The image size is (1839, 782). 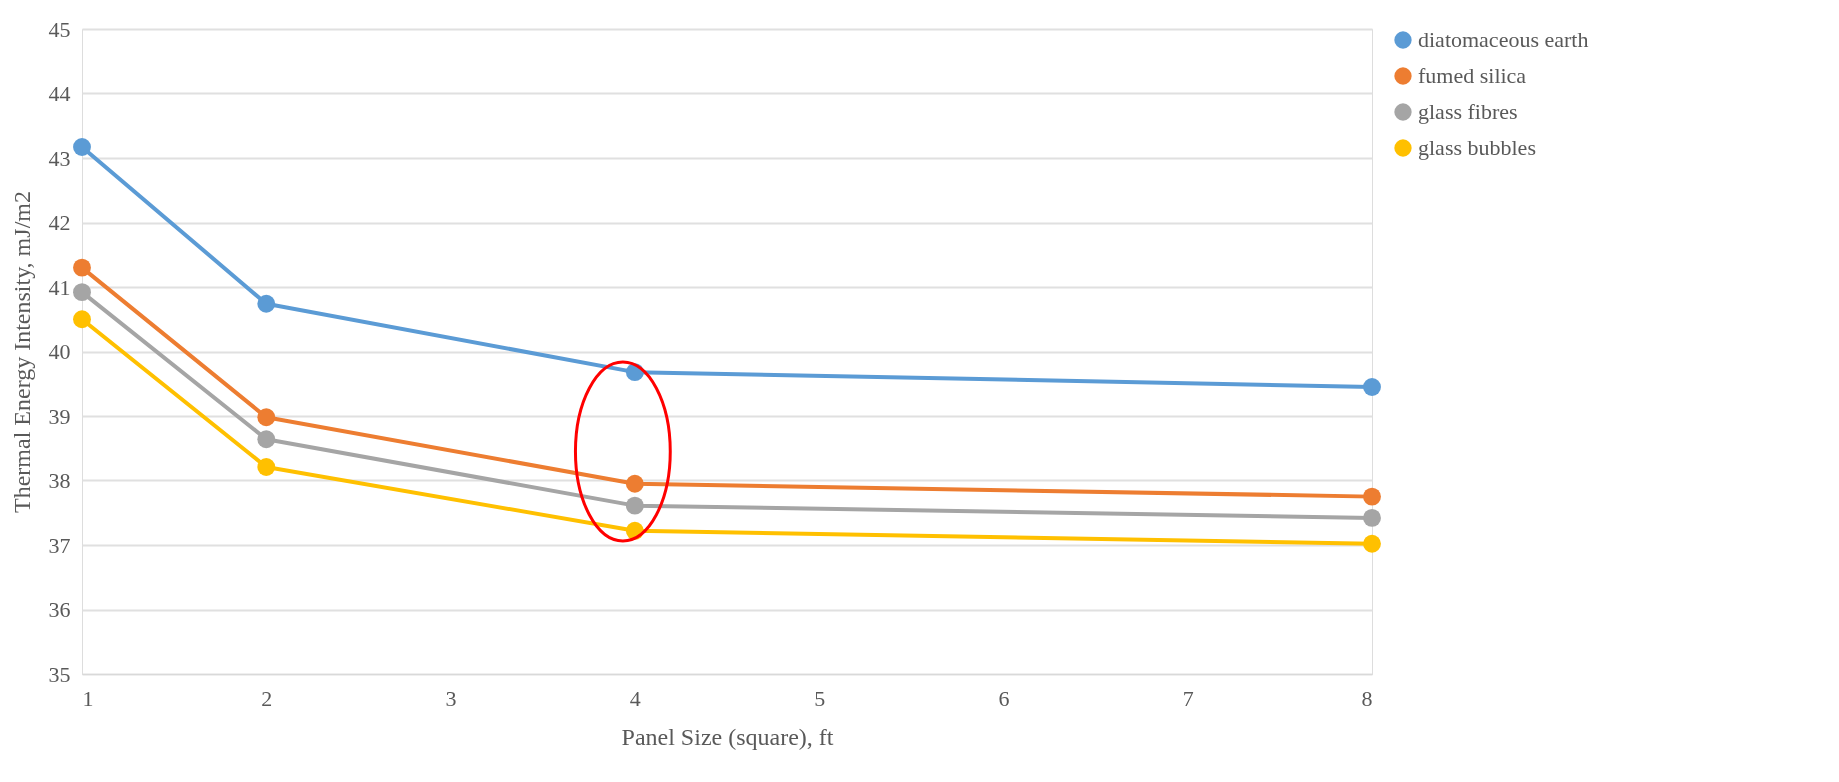 What do you see at coordinates (1472, 75) in the screenshot?
I see `legend-label: fumed silica` at bounding box center [1472, 75].